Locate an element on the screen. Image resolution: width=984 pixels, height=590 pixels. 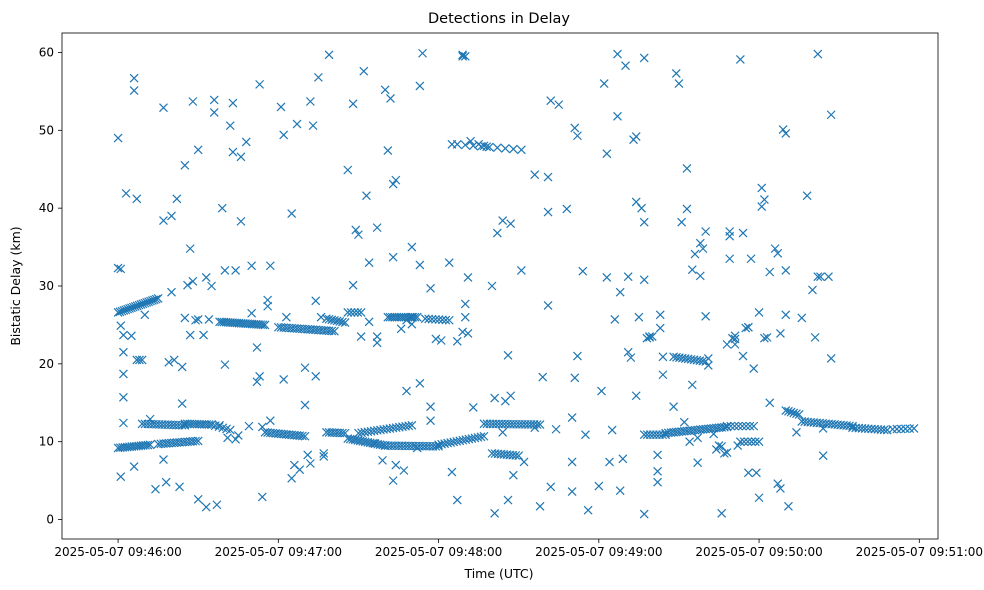
x-tick-label: 2025-05-07 09:51:00 is located at coordinates (919, 552).